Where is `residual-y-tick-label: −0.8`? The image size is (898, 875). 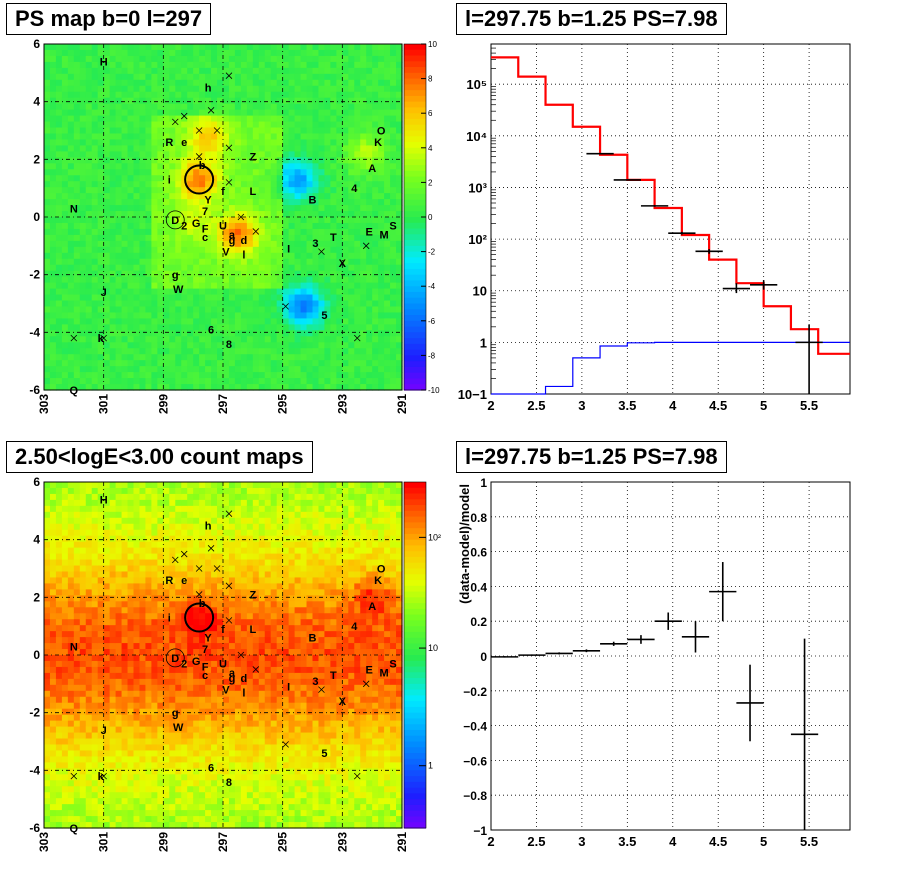
residual-y-tick-label: −0.8 is located at coordinates (475, 796).